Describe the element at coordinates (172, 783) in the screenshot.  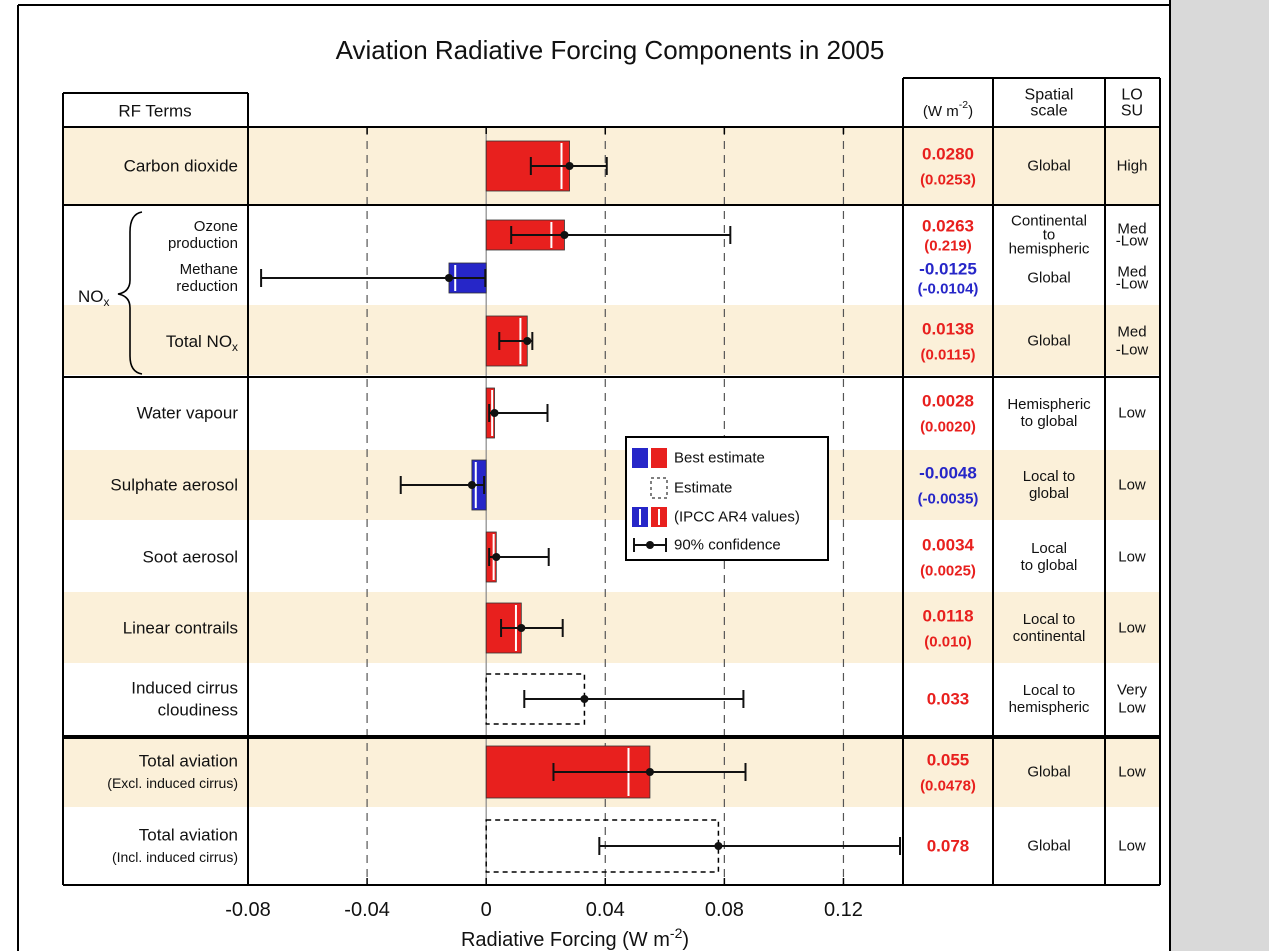
I see `row-label: (Excl. induced cirrus)` at that location.